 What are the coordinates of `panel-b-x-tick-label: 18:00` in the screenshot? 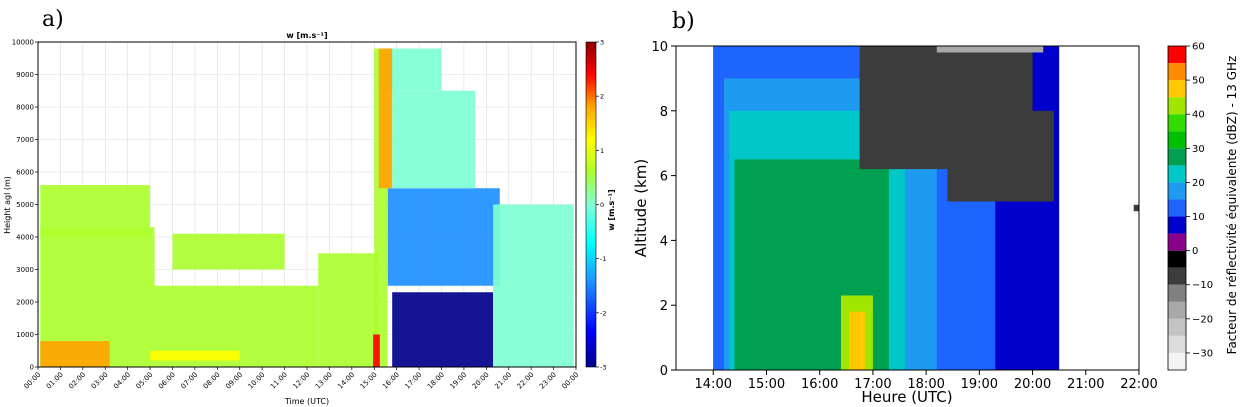 It's located at (925, 384).